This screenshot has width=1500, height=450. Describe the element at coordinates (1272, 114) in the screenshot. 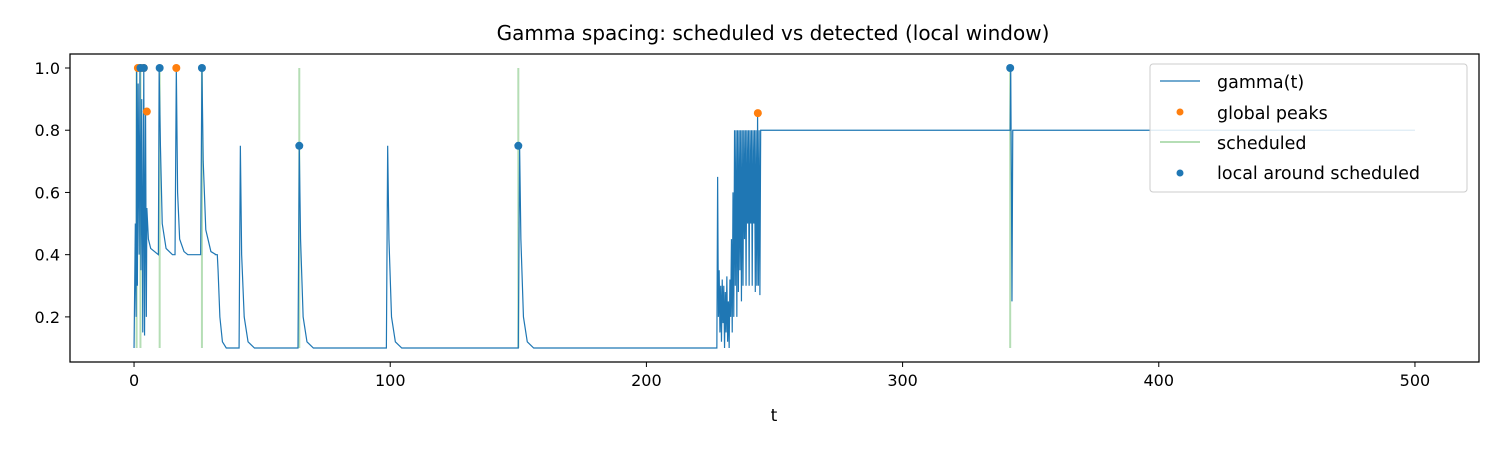

I see `legend-label-global-peaks: global peaks` at that location.